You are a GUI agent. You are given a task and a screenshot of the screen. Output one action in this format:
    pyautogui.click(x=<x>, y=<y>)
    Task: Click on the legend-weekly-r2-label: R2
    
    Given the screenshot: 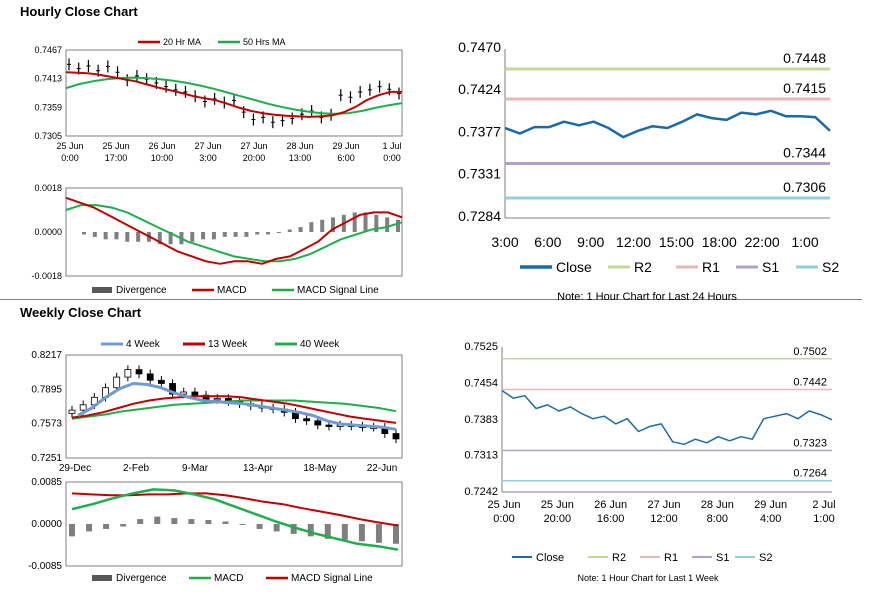 What is the action you would take?
    pyautogui.click(x=619, y=558)
    